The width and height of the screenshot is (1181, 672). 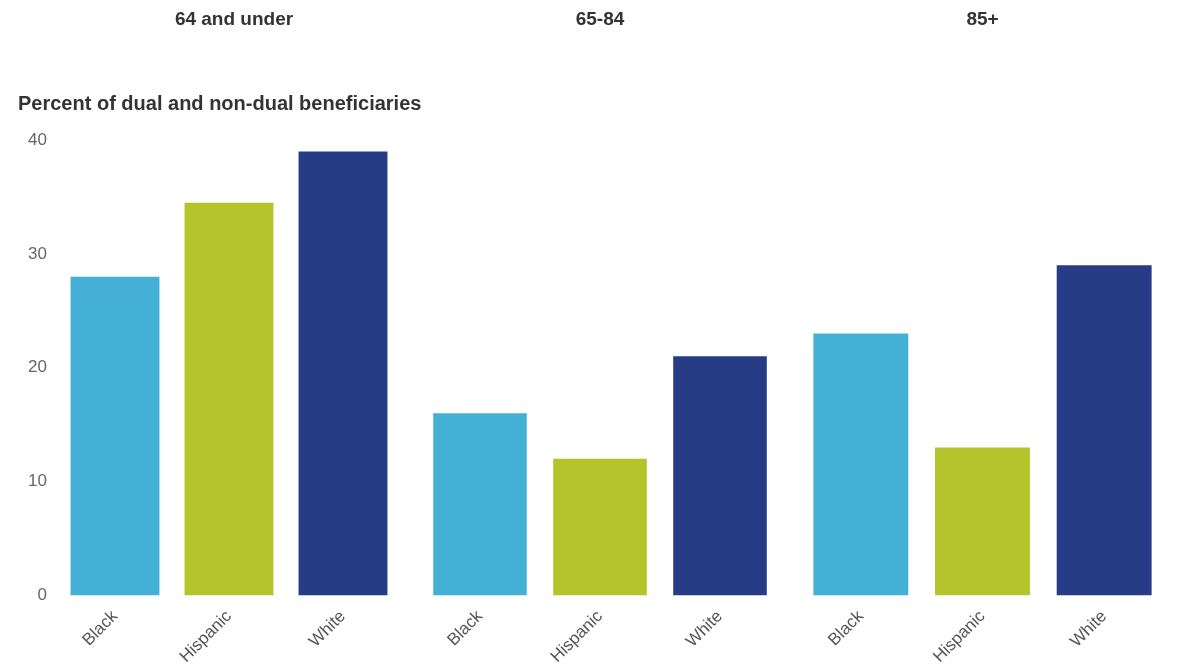 What do you see at coordinates (37, 481) in the screenshot?
I see `y-tick-label: 10` at bounding box center [37, 481].